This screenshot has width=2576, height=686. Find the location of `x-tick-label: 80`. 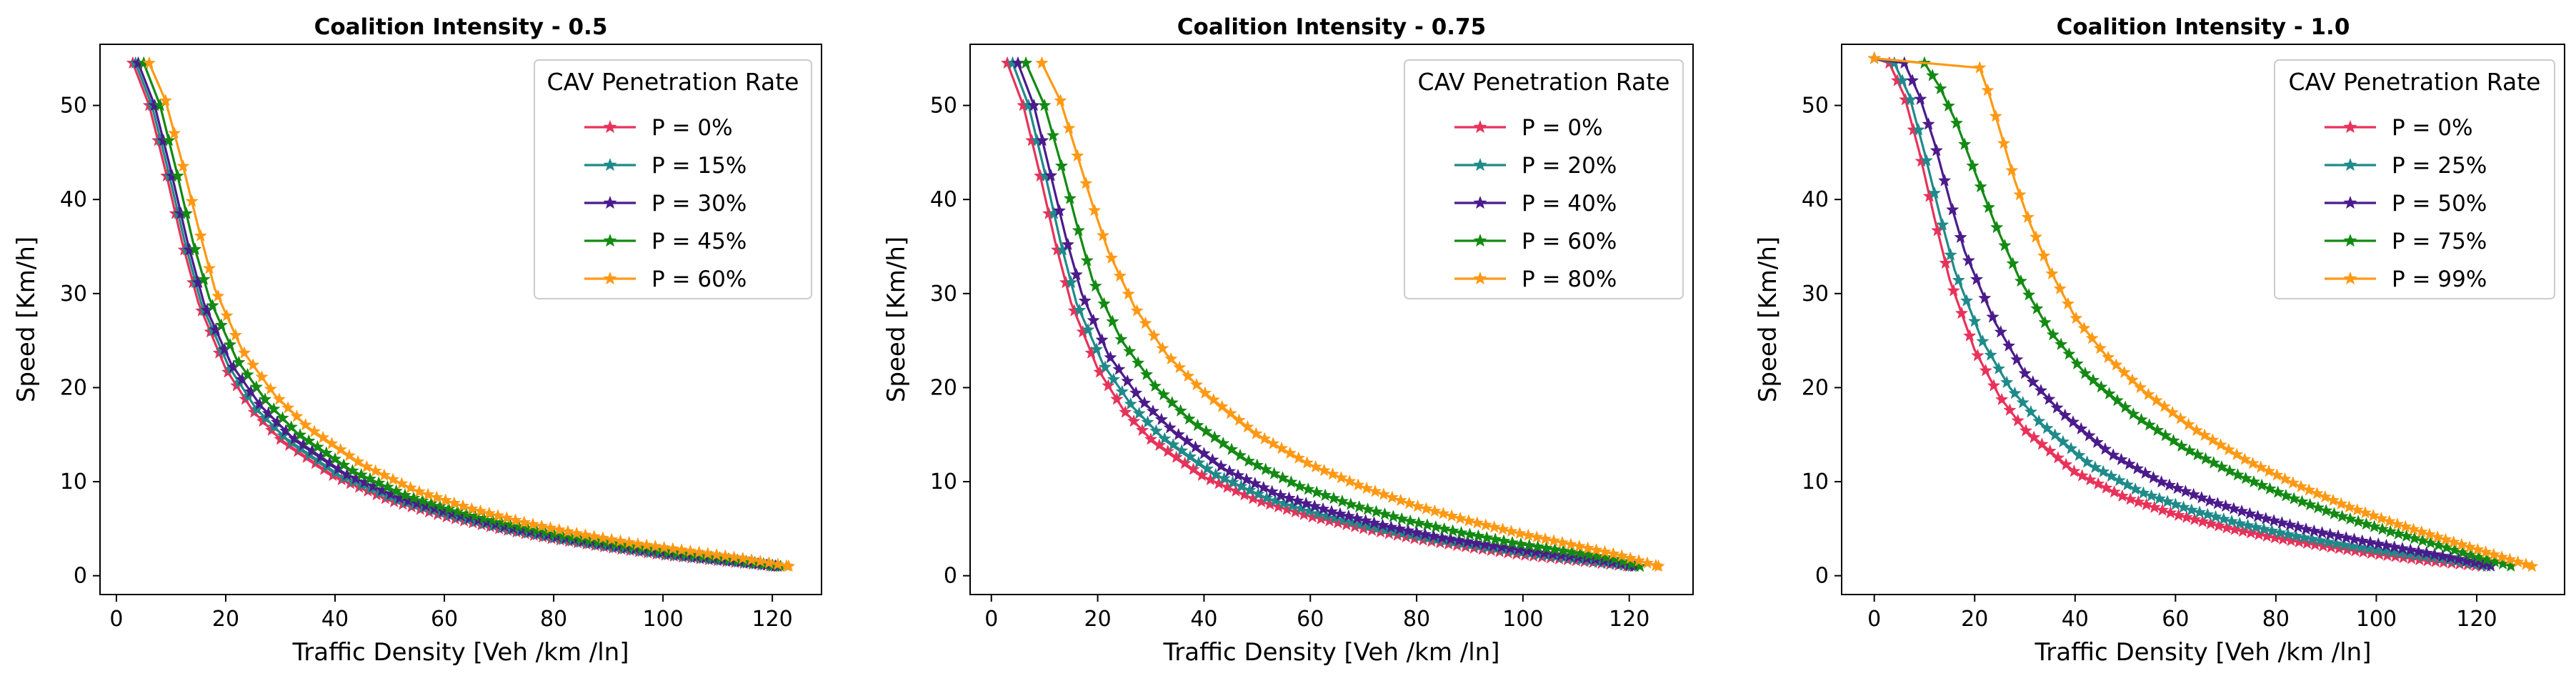

x-tick-label: 80 is located at coordinates (554, 619).